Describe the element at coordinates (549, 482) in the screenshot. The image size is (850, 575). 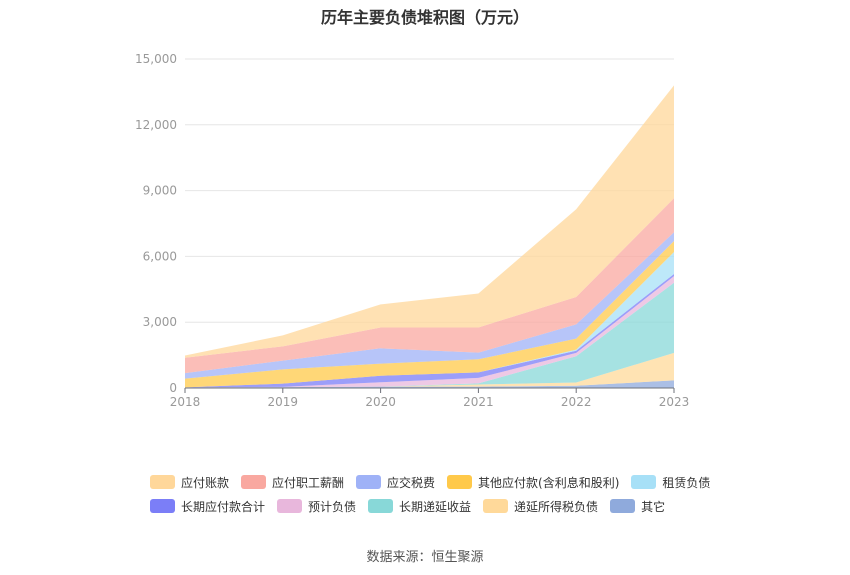
I see `legend-label: 其他应付款(含利息和股利)` at that location.